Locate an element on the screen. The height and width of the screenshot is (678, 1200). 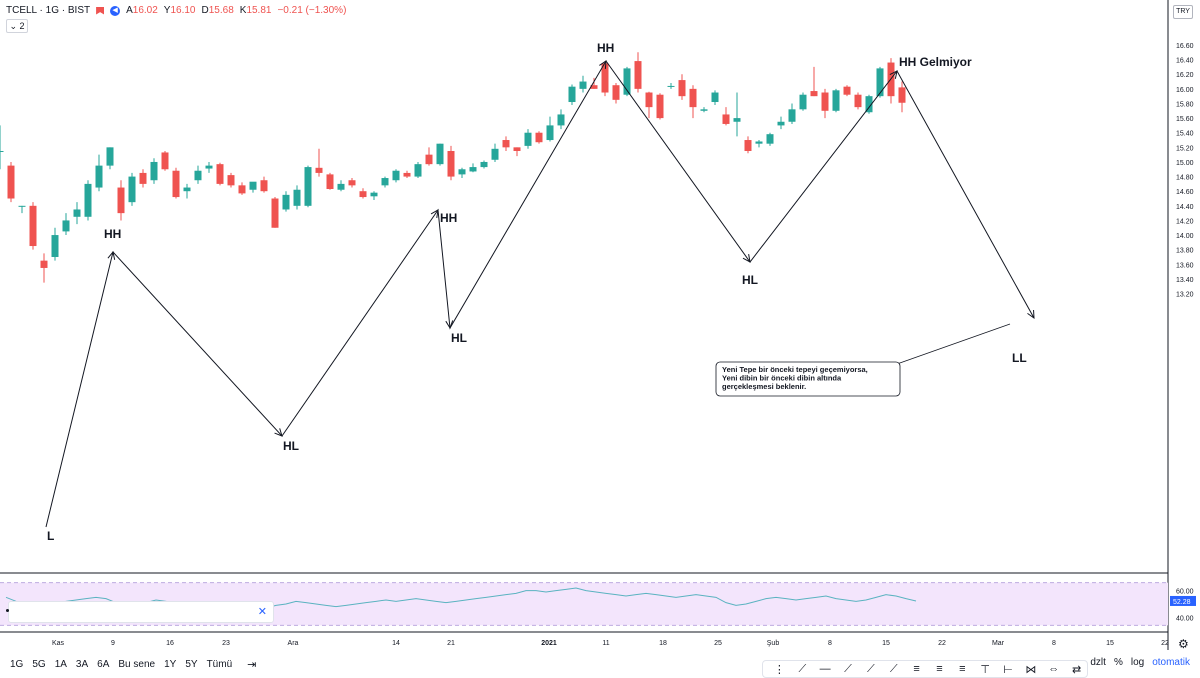
swing-label: HH is located at coordinates (112, 234).